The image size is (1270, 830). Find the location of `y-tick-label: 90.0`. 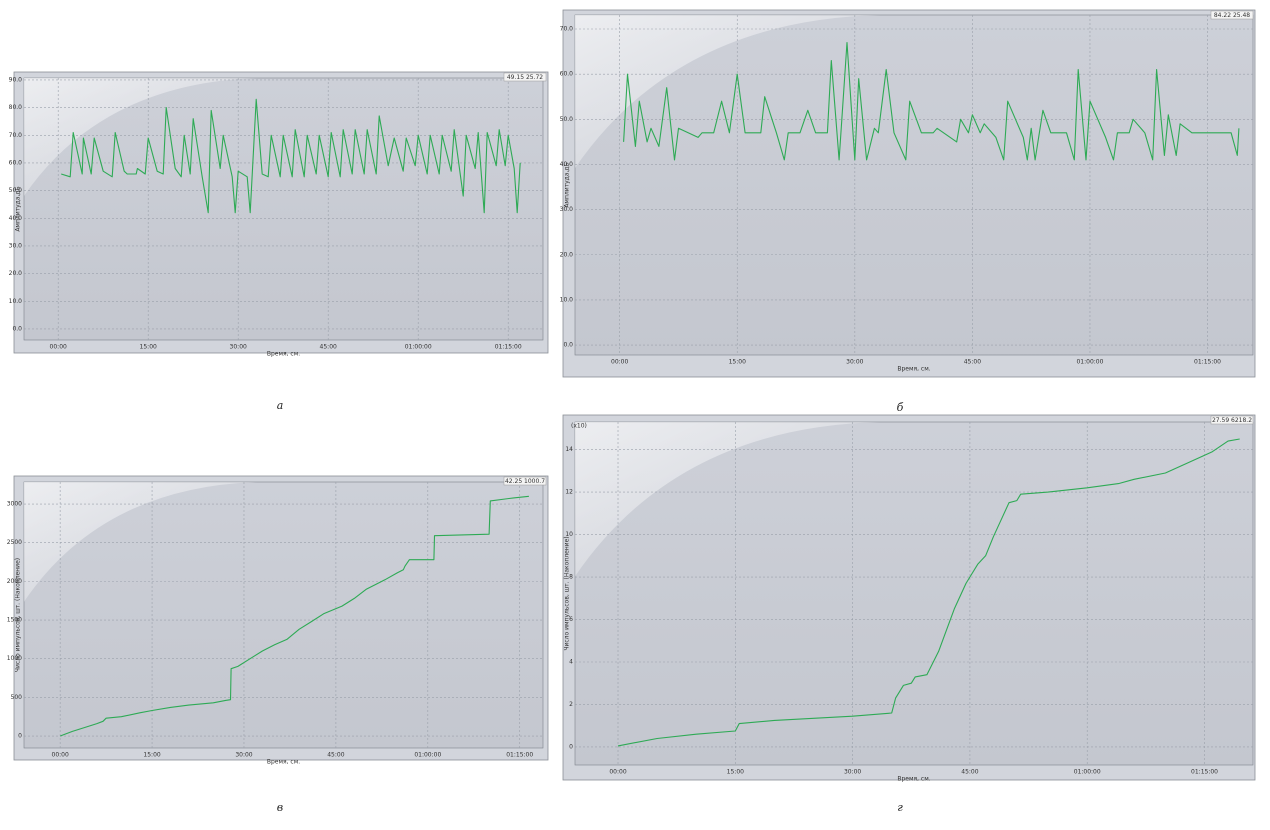

y-tick-label: 90.0 is located at coordinates (16, 79).